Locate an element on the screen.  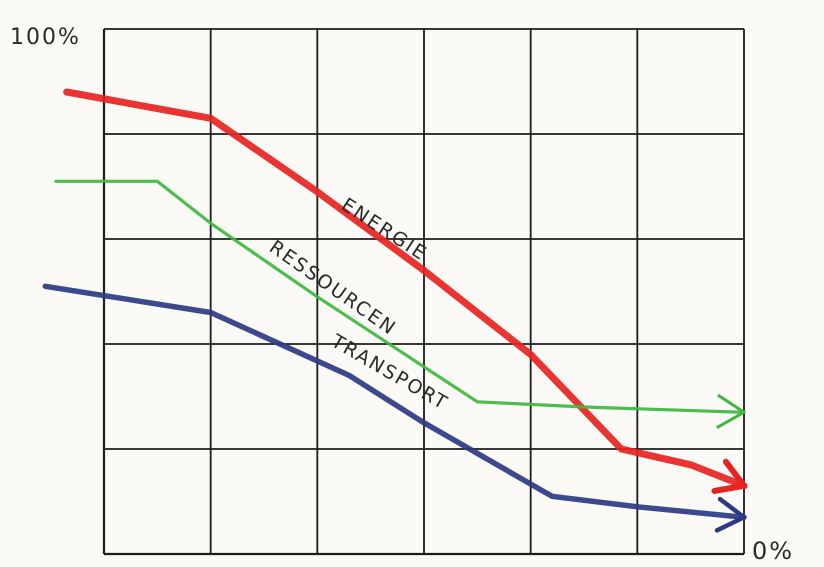
series-arrowhead-transport is located at coordinates (730, 514).